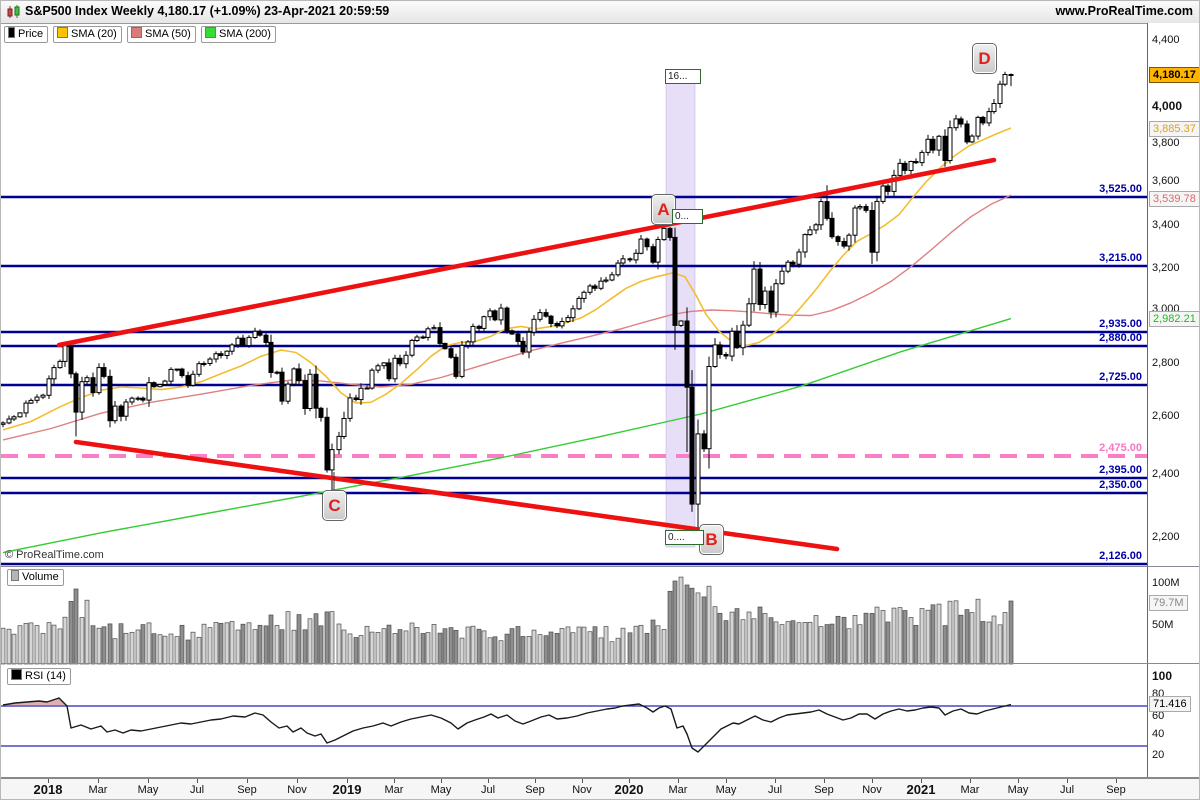 The width and height of the screenshot is (1200, 800). What do you see at coordinates (1174, 129) in the screenshot?
I see `indicator-value-badge: 3,885.37` at bounding box center [1174, 129].